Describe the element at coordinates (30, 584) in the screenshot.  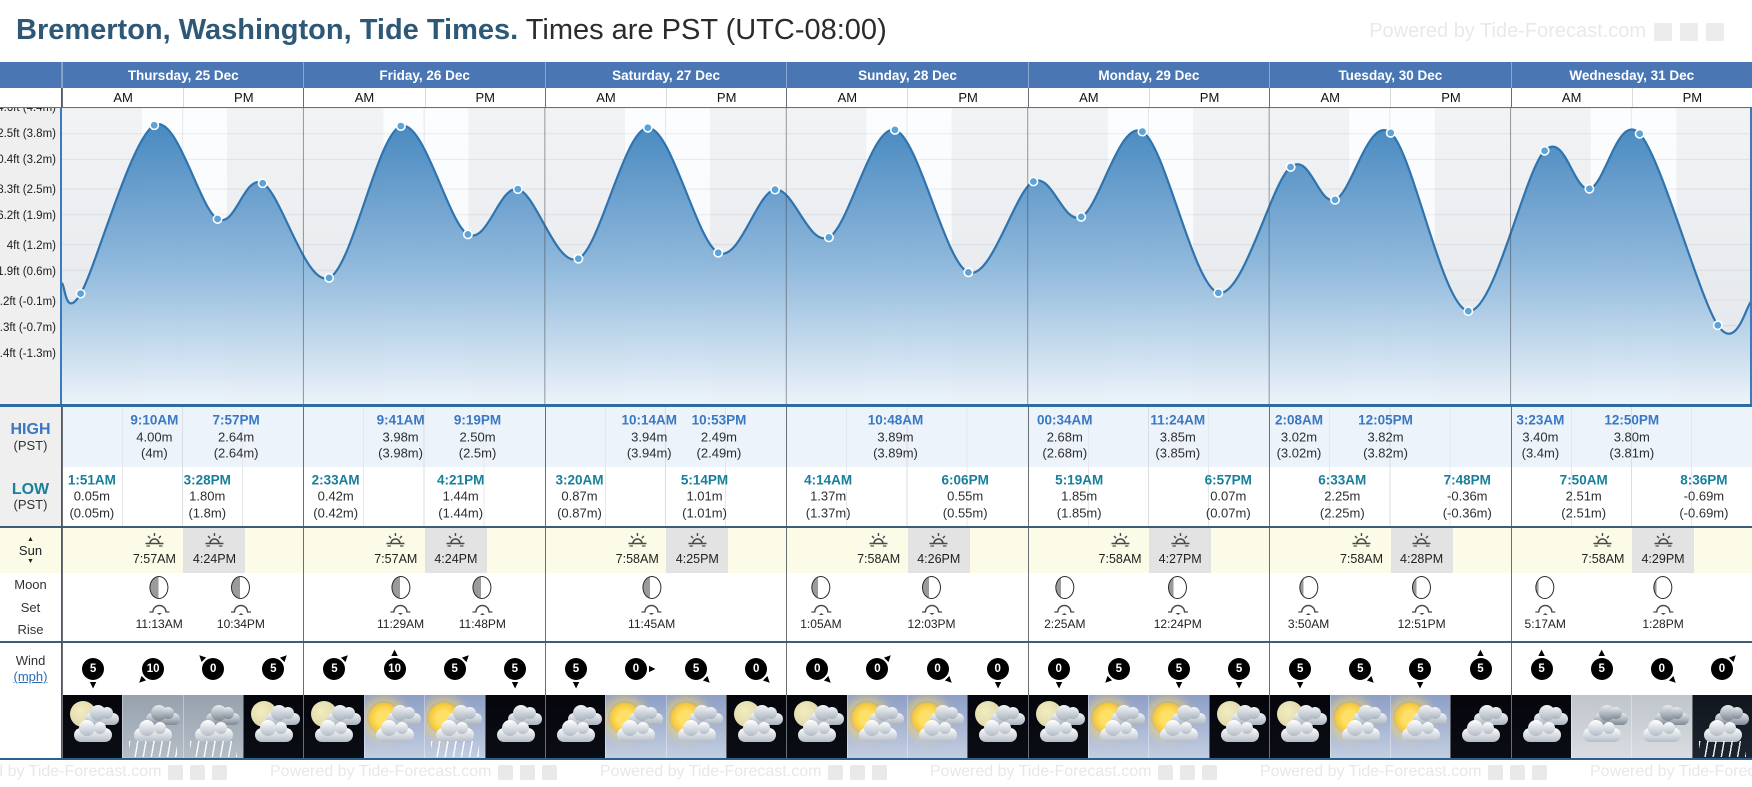
I see `moon-label: Moon` at that location.